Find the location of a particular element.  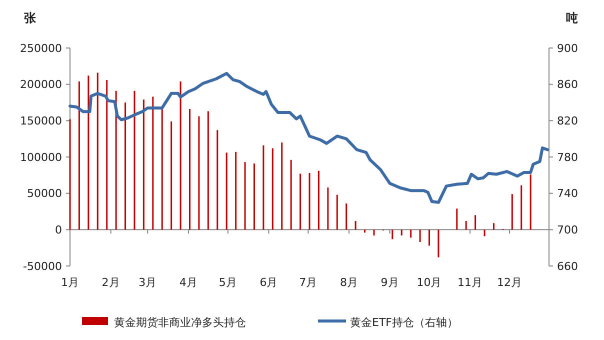

y-tick-label: 0 is located at coordinates (58, 230).